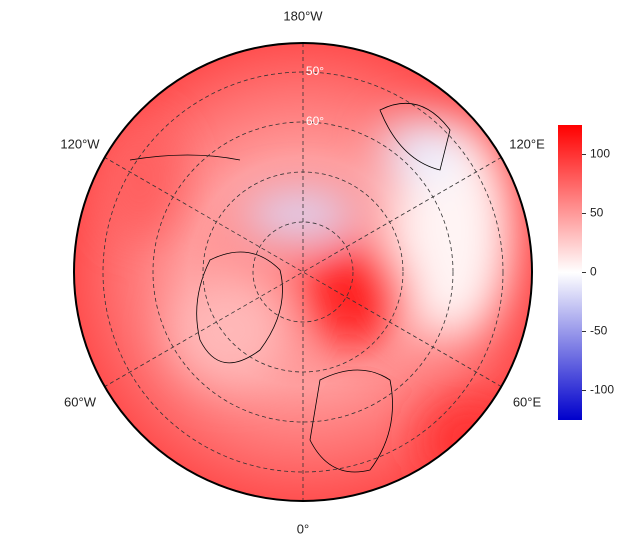 This screenshot has height=552, width=625. Describe the element at coordinates (527, 401) in the screenshot. I see `lon-label: 60°E` at that location.